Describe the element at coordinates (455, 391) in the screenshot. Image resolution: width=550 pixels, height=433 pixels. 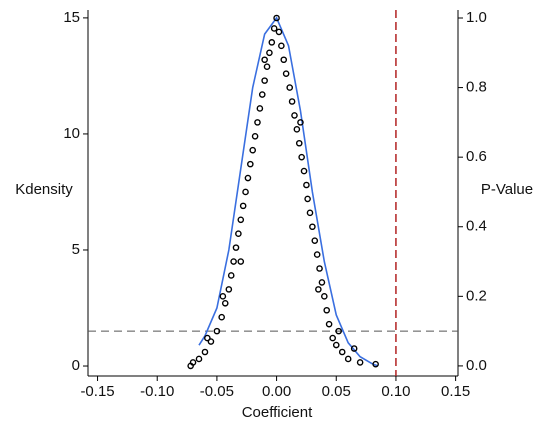
I see `x-tick-label: 0.15` at that location.